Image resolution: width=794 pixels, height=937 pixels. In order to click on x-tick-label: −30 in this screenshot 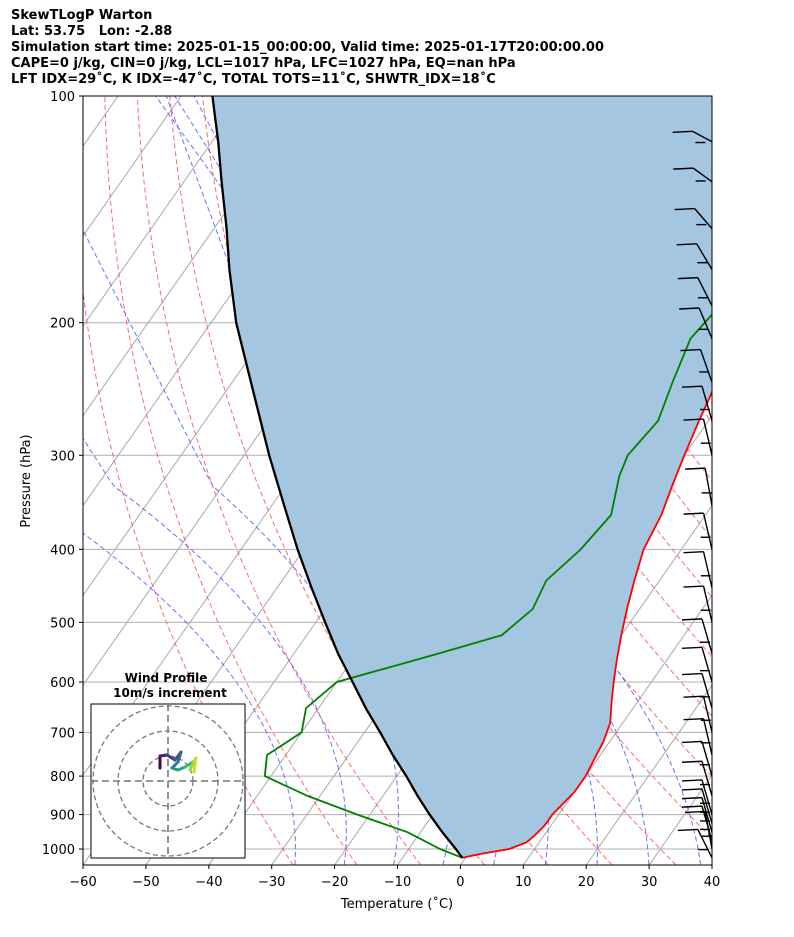, I will do `click(271, 882)`.